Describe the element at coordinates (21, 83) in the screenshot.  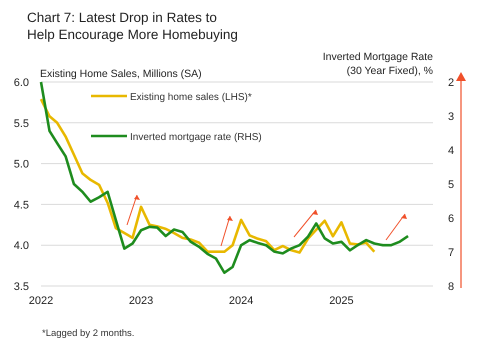
I see `y-tick-label: 6.0` at that location.